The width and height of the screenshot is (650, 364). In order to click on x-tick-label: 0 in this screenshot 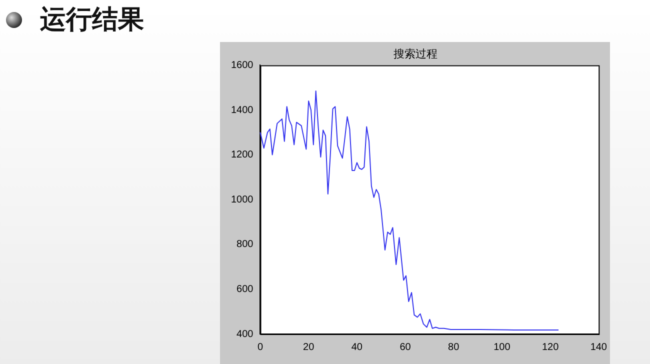, I will do `click(260, 347)`.